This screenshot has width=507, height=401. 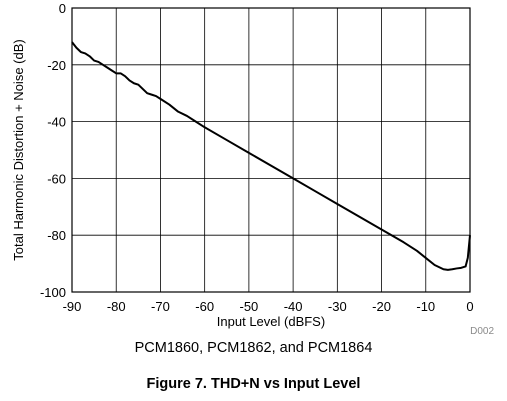 I want to click on x-tick-label: -30, so click(x=337, y=306).